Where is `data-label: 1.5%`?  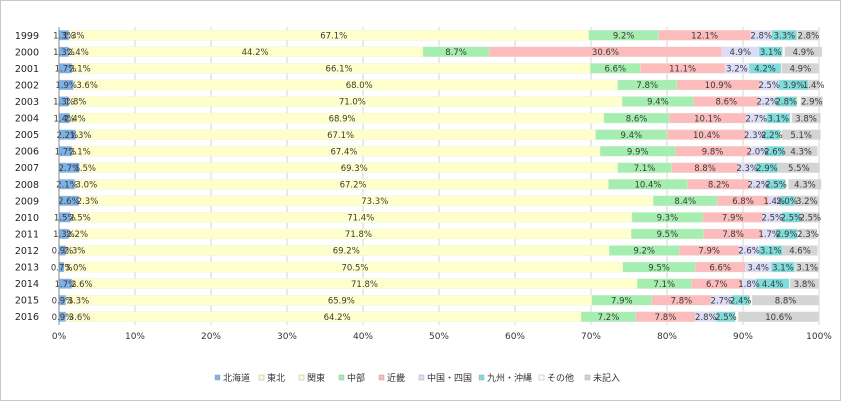 data-label: 1.5% is located at coordinates (65, 219).